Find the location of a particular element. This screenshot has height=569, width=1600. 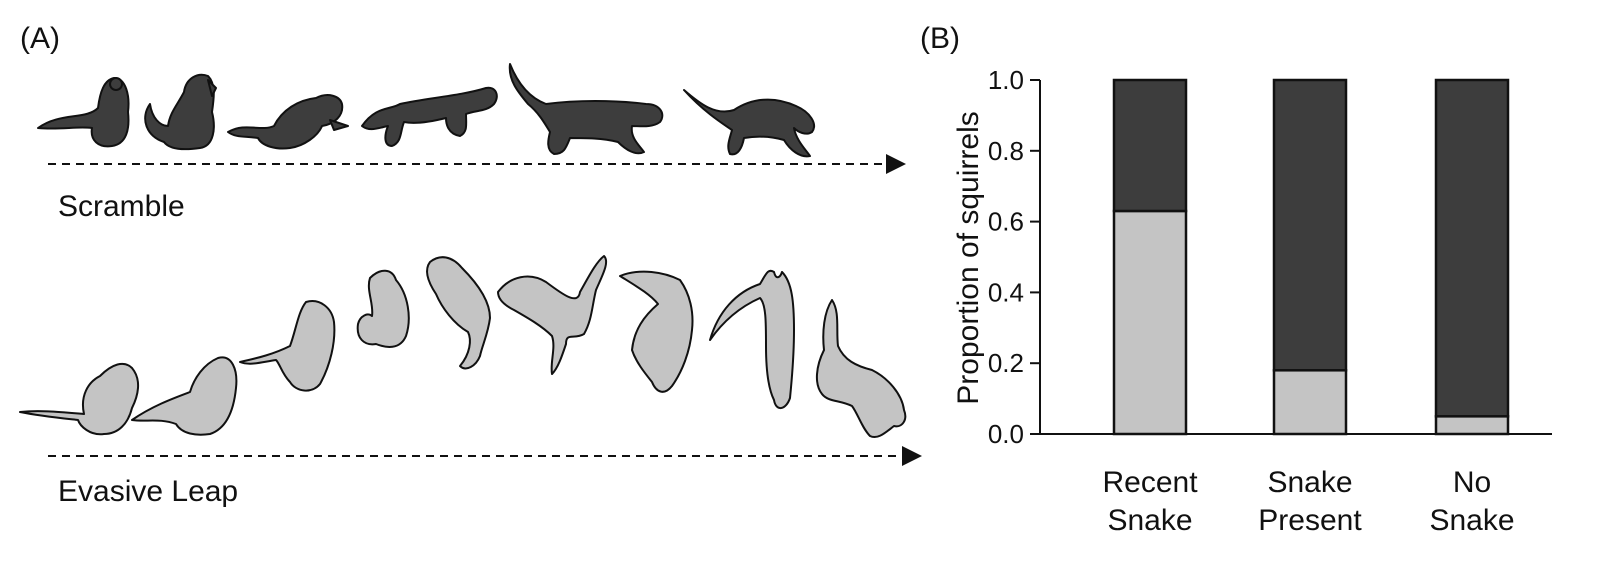

y-tick-label: 1.0 is located at coordinates (1006, 80).